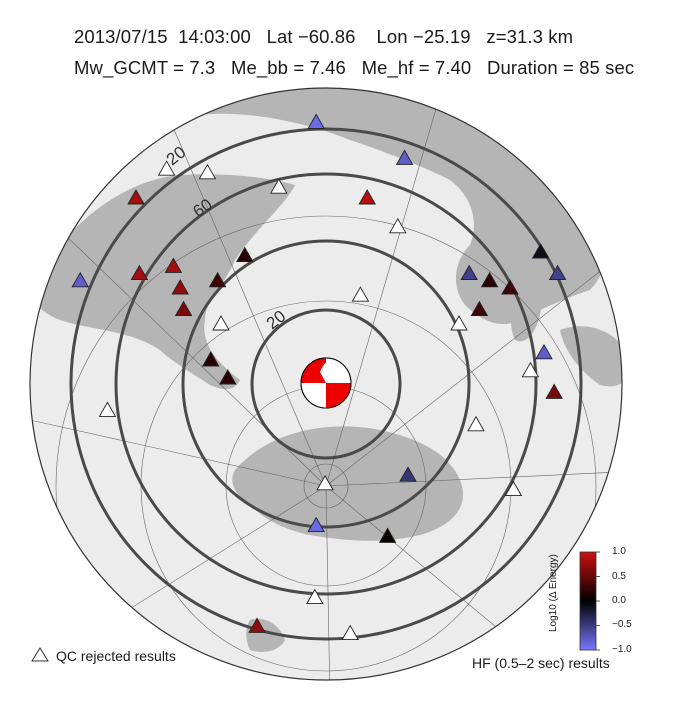  Describe the element at coordinates (162, 282) in the screenshot. I see `landmass-south-america` at that location.